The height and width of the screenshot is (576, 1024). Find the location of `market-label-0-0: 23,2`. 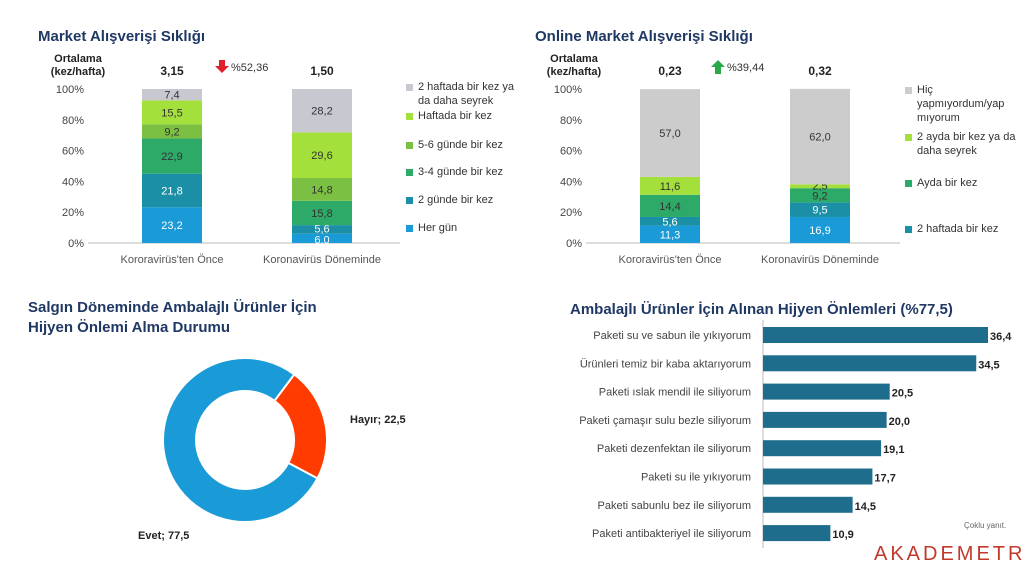

market-label-0-0: 23,2 is located at coordinates (171, 226).